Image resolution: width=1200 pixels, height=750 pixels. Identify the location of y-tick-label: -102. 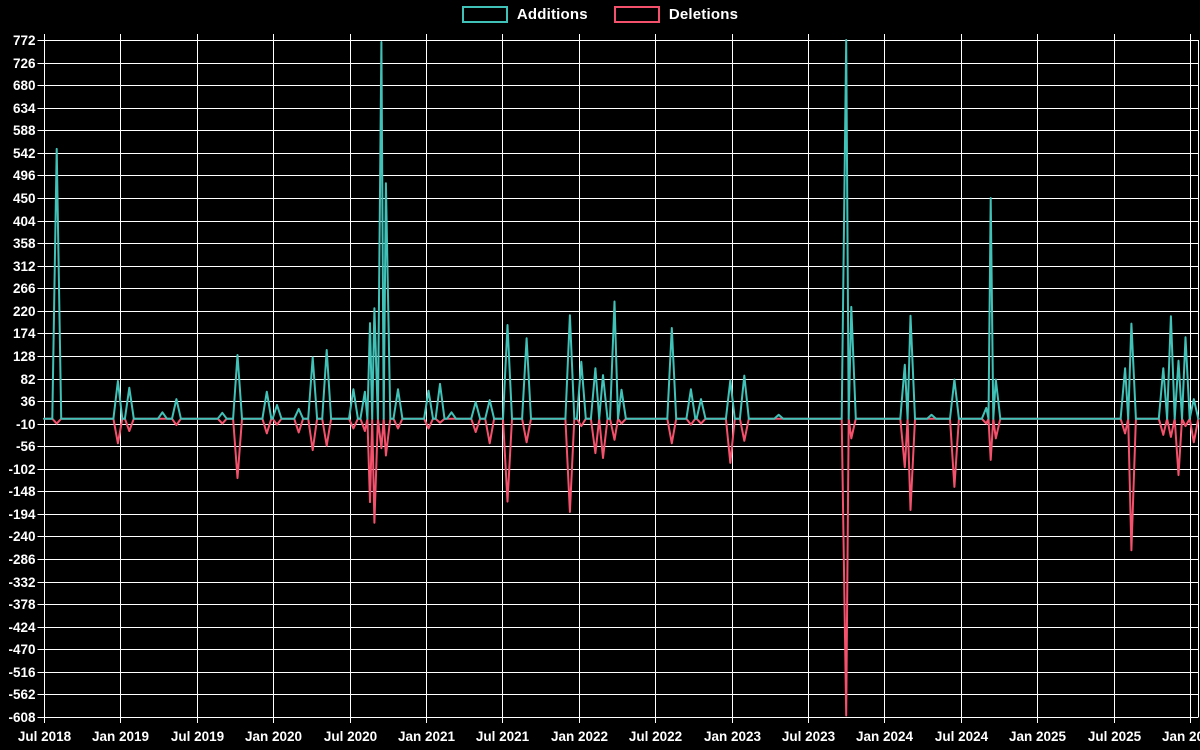
(21, 469).